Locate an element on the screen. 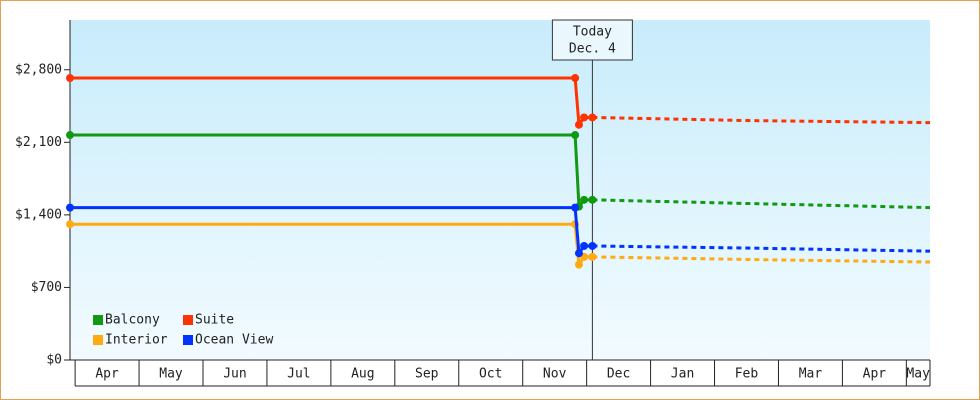  x-tick-label: Jan is located at coordinates (682, 374).